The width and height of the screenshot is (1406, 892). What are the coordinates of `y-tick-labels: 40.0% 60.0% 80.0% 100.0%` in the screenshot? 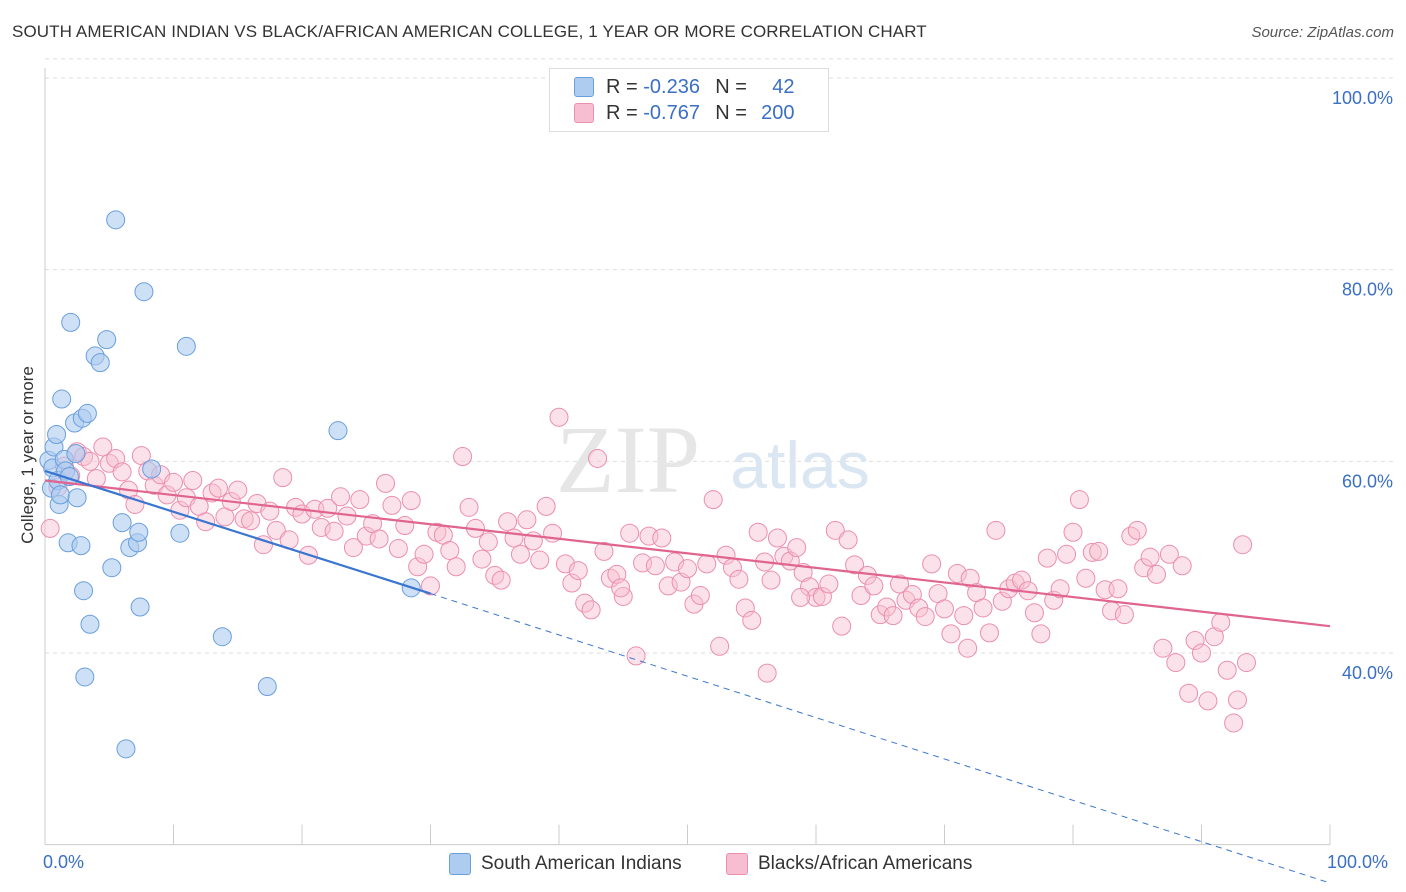 It's located at (1362, 385).